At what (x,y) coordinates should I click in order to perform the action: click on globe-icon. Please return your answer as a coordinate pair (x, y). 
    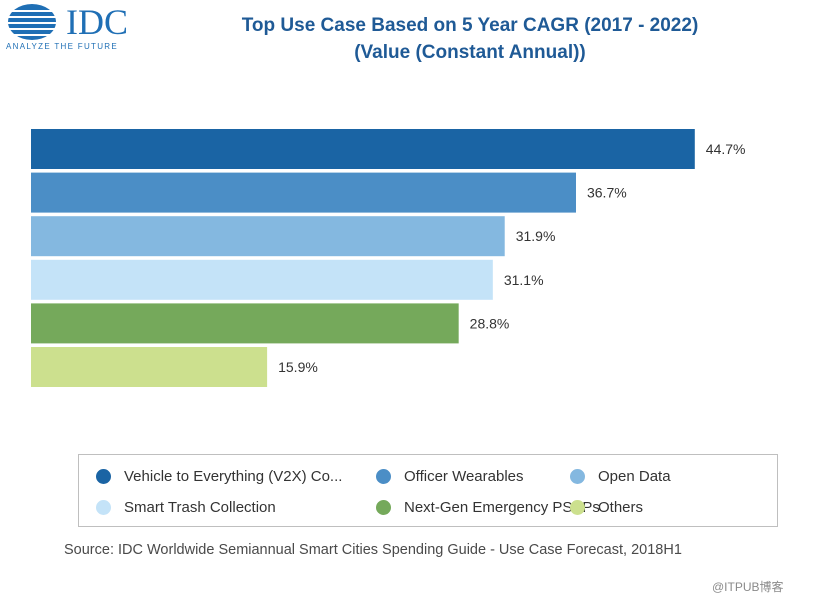
    Looking at the image, I should click on (32, 22).